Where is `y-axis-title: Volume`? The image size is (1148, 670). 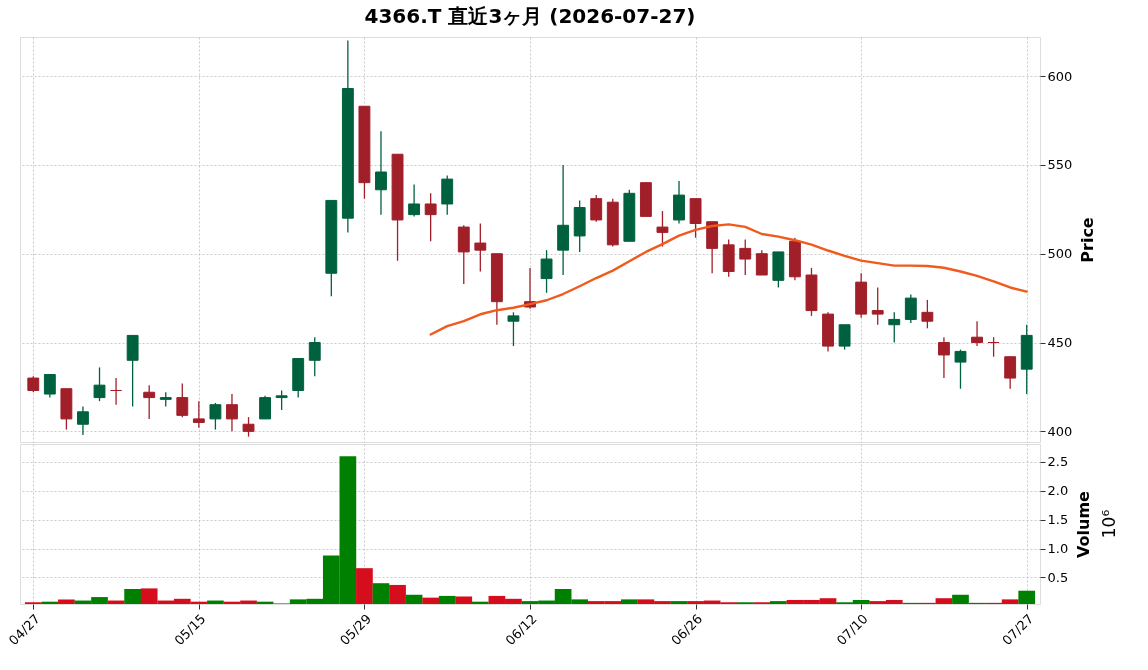
y-axis-title: Volume is located at coordinates (1084, 524).